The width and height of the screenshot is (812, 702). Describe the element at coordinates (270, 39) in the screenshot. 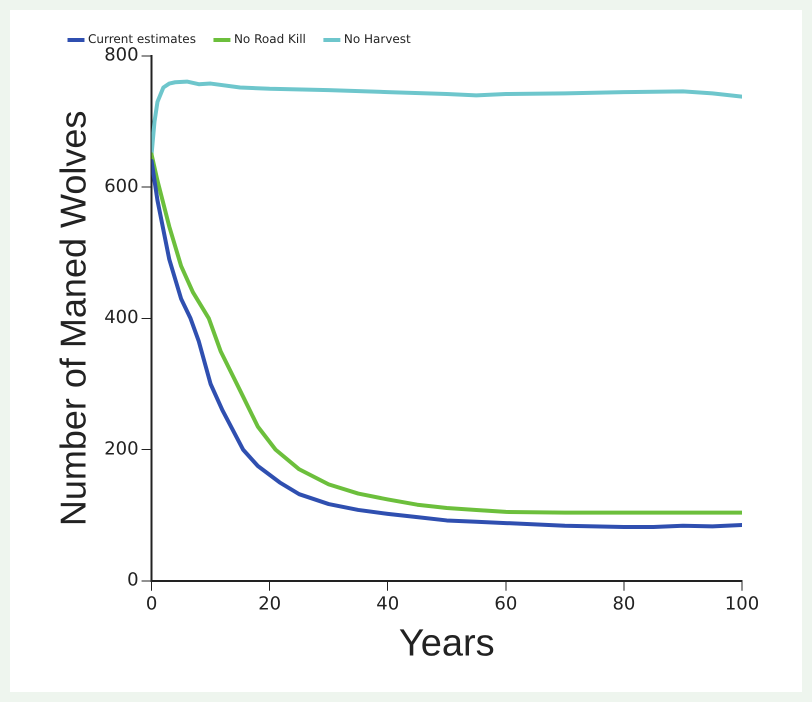

I see `legend-label: No Road Kill` at that location.